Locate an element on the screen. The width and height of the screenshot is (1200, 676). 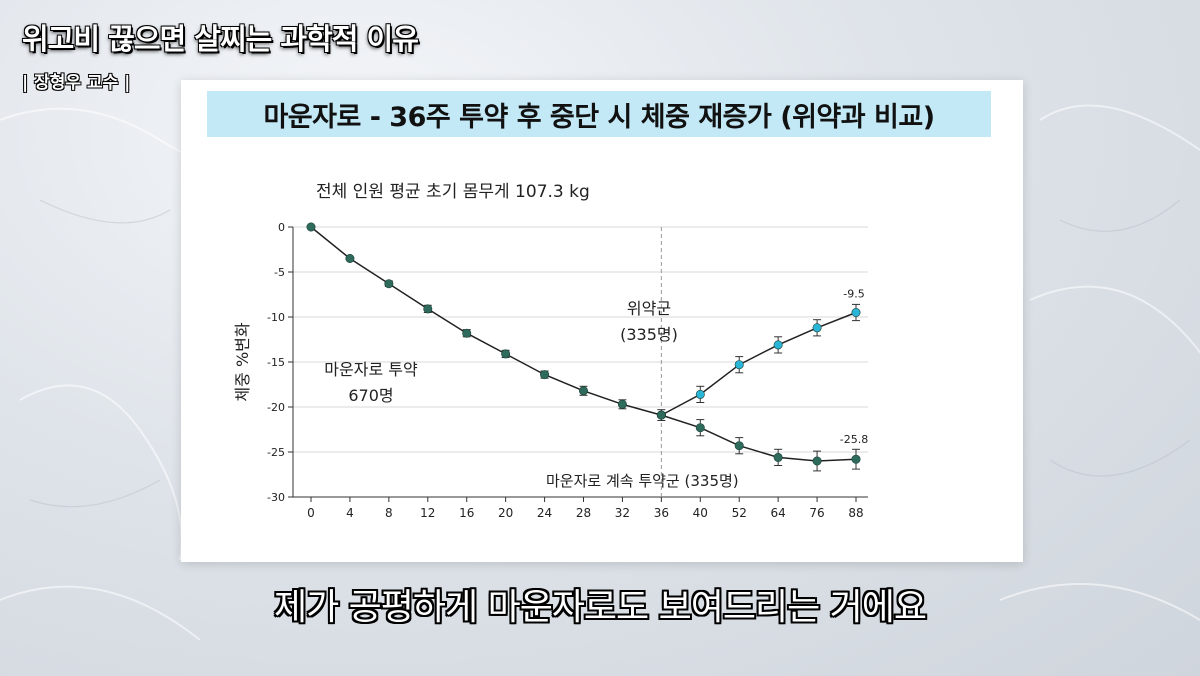
y-tick-label: -20 is located at coordinates (276, 407).